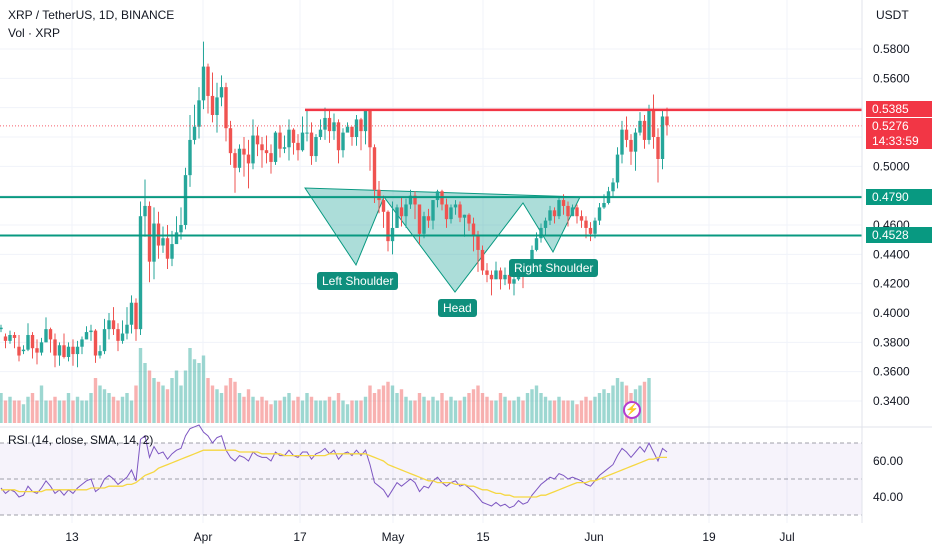 The height and width of the screenshot is (550, 932). Describe the element at coordinates (457, 308) in the screenshot. I see `head-label: Head` at that location.